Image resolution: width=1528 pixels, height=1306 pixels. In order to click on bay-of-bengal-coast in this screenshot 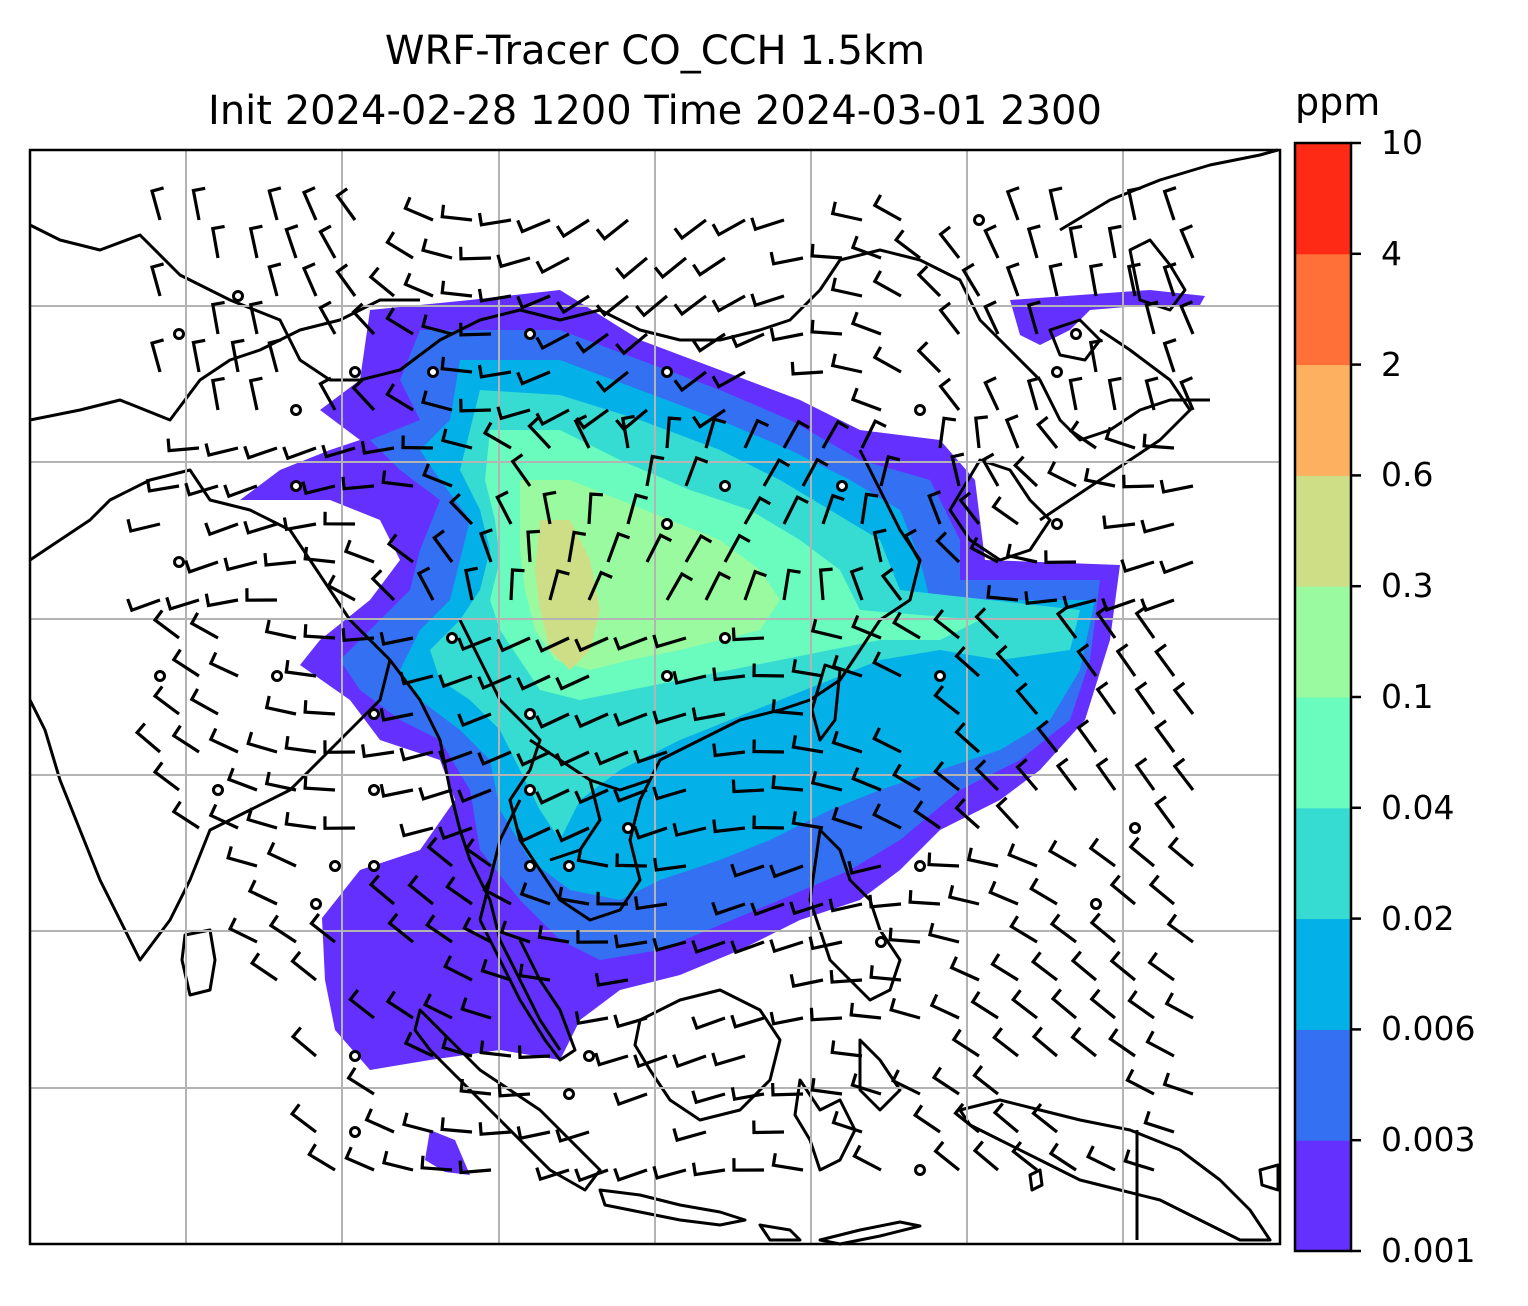, I will do `click(475, 855)`.